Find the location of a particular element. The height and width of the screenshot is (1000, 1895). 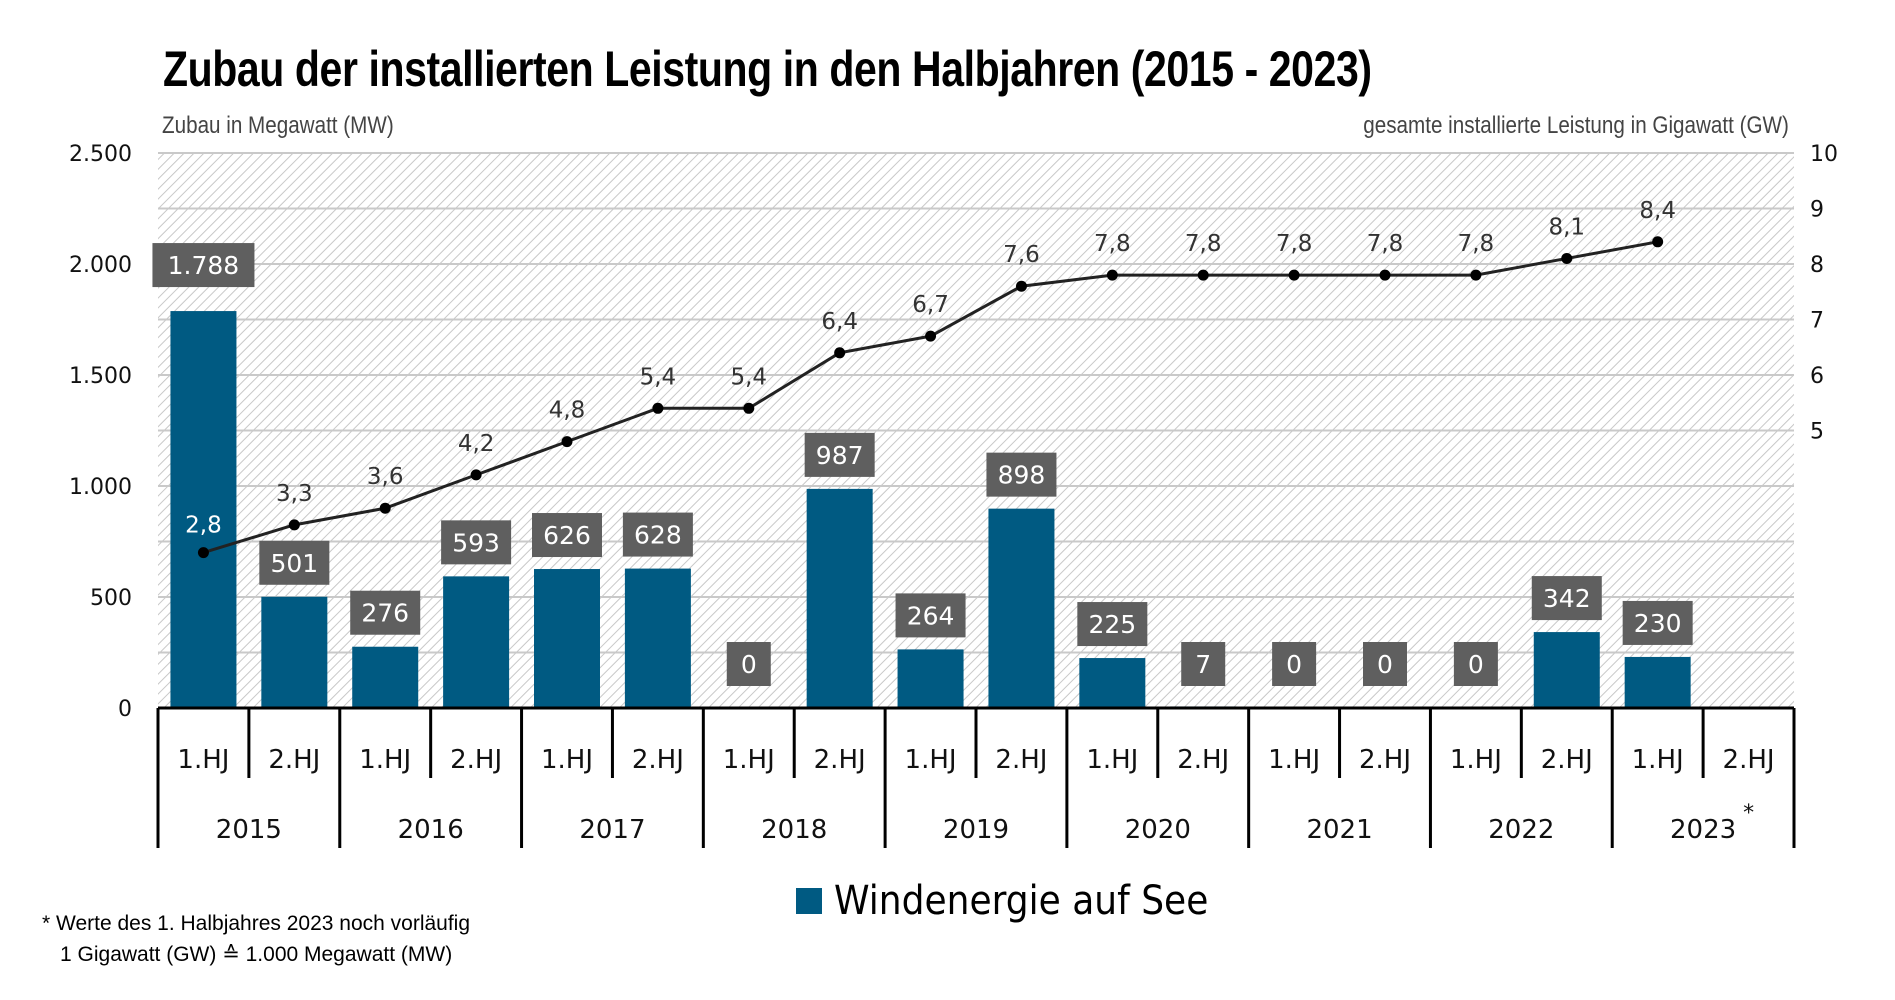

data-label-text: 342 is located at coordinates (1567, 598).